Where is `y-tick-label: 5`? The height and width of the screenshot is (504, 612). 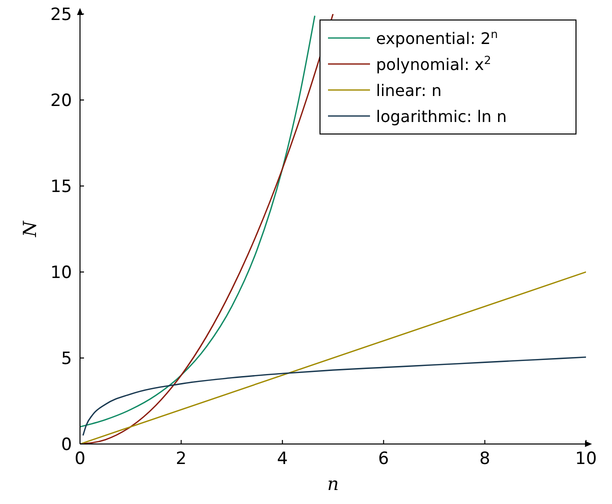 y-tick-label: 5 is located at coordinates (66, 359).